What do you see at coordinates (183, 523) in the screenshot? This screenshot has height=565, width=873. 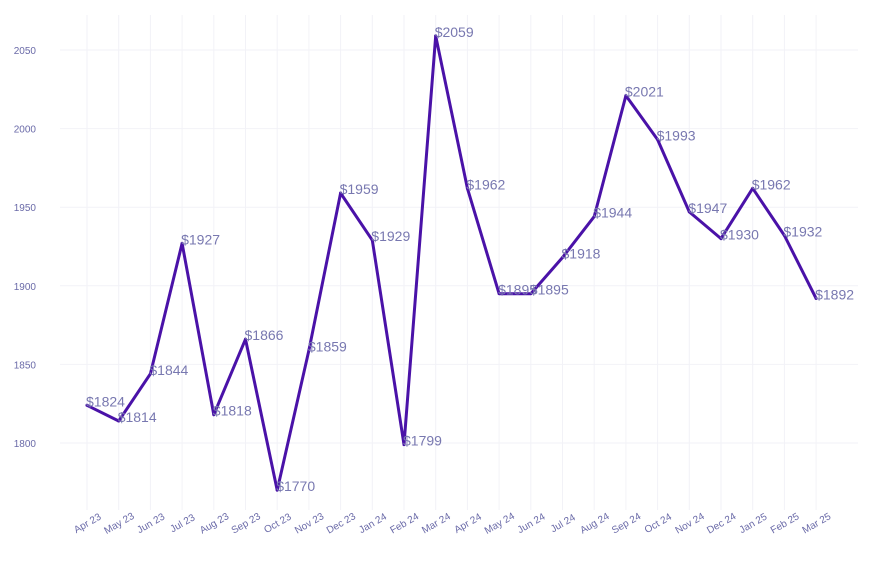 I see `x-tick-label: Jul 23` at bounding box center [183, 523].